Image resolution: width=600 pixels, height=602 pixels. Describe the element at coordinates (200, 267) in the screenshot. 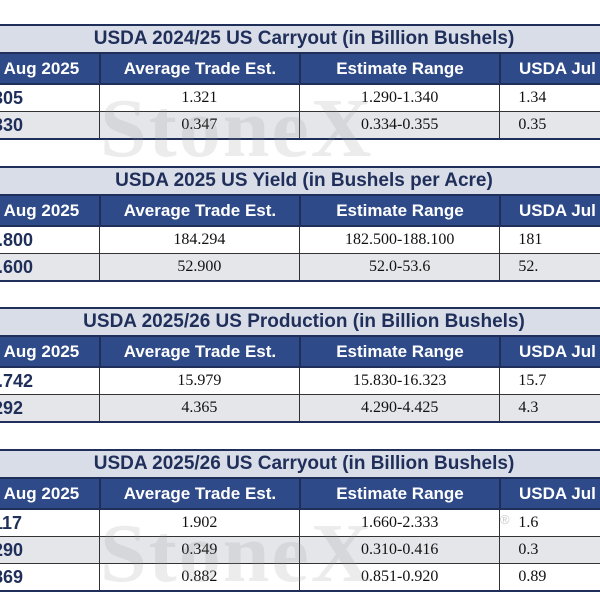

I see `table-cell: 52.900` at that location.